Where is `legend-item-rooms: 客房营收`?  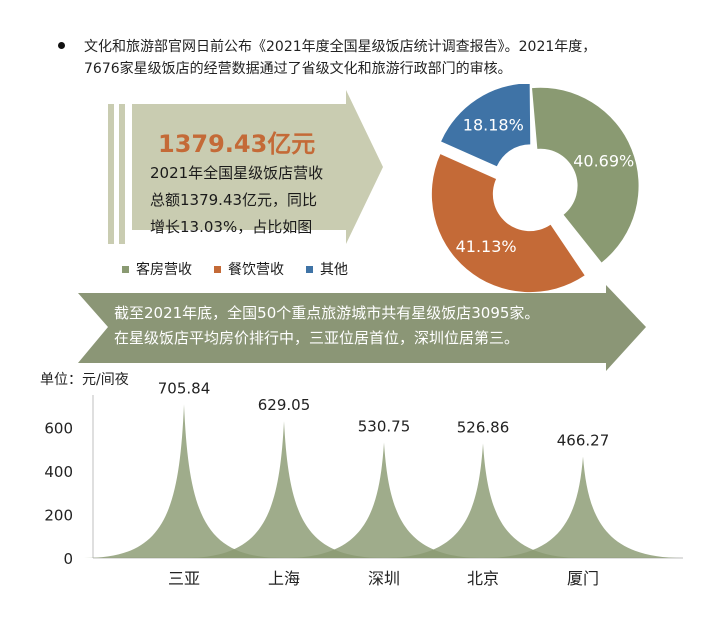
legend-item-rooms: 客房营收 is located at coordinates (157, 269).